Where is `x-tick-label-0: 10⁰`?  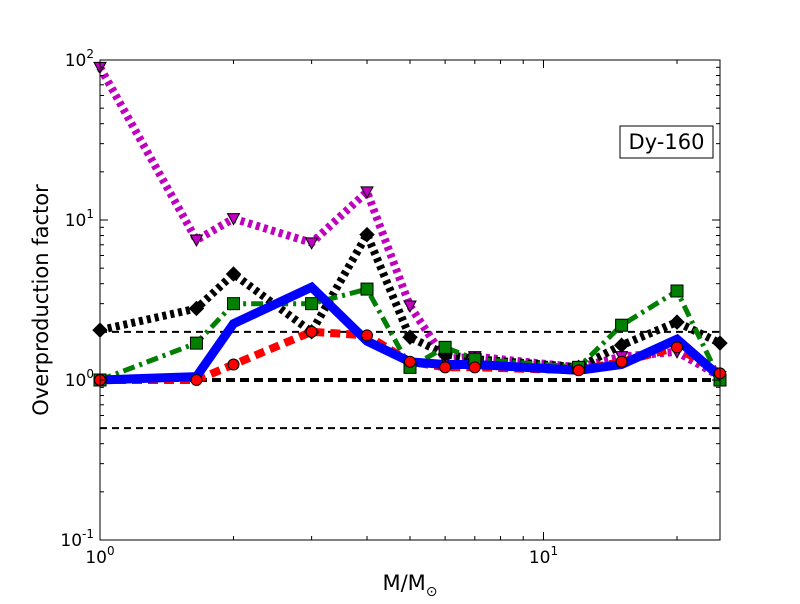
x-tick-label-0: 10⁰ is located at coordinates (99, 556).